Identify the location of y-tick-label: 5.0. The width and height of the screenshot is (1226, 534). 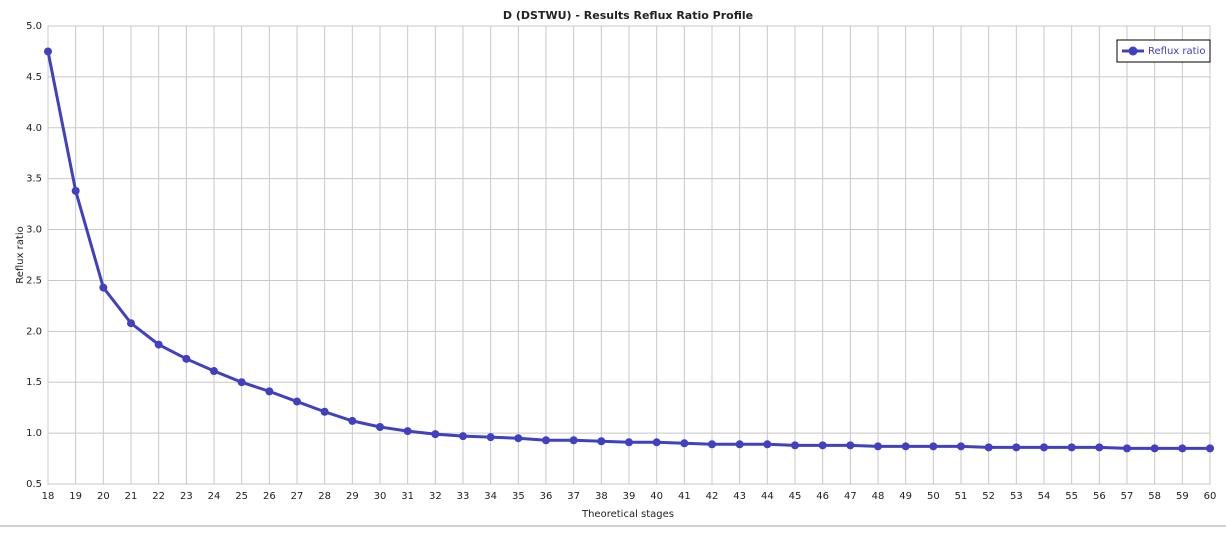
(34, 26).